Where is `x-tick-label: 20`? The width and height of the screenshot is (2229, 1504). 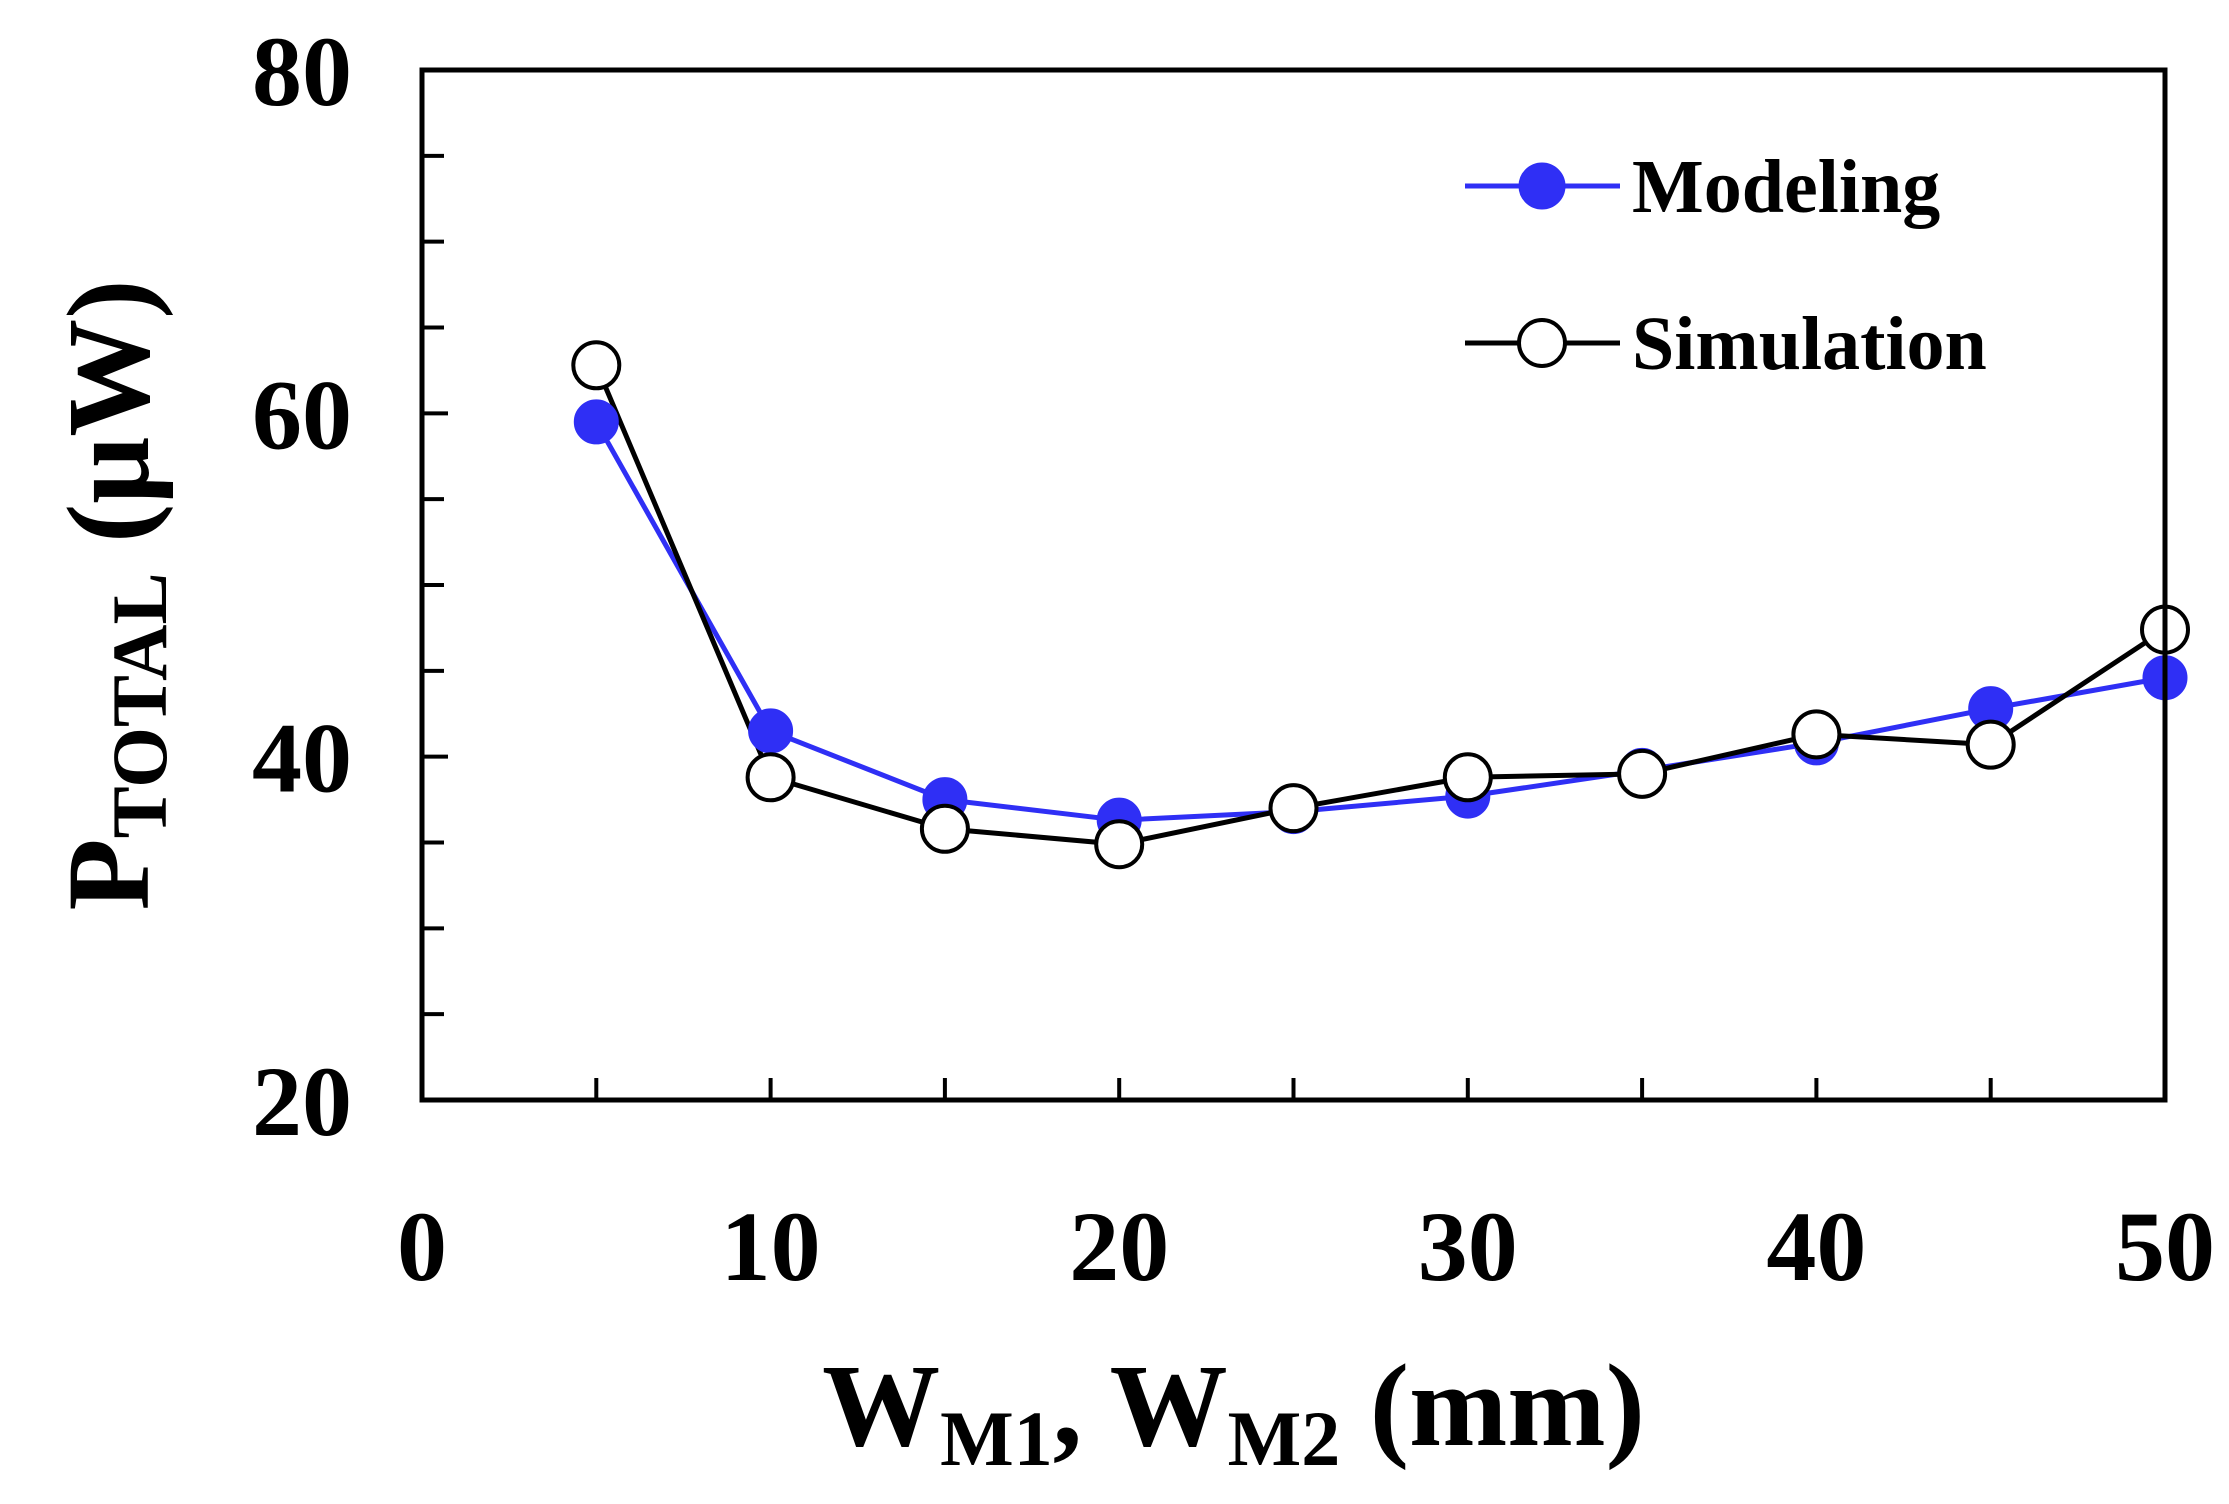 x-tick-label: 20 is located at coordinates (1119, 1246).